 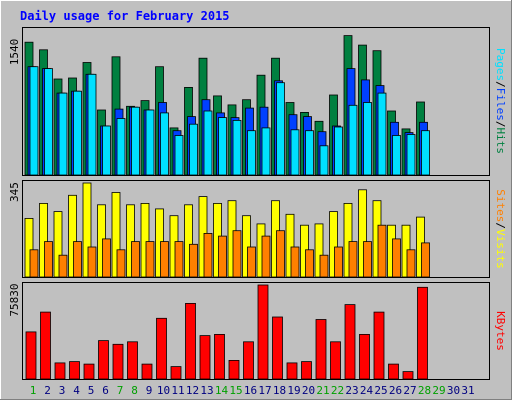 What do you see at coordinates (367, 390) in the screenshot?
I see `x-tick-label-24: 24` at bounding box center [367, 390].